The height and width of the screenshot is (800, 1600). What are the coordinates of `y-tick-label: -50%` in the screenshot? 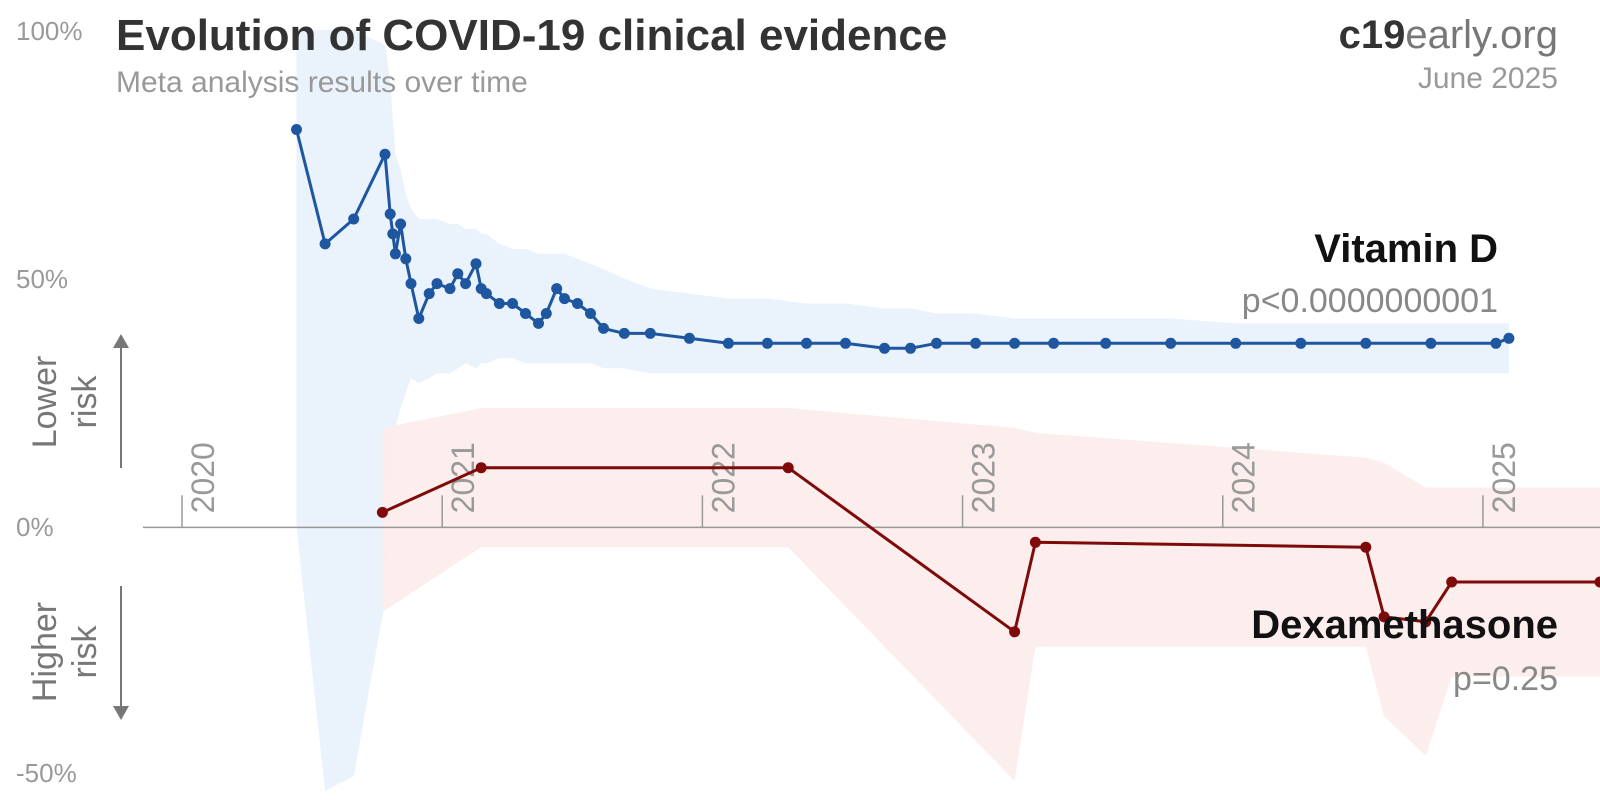 It's located at (46, 773).